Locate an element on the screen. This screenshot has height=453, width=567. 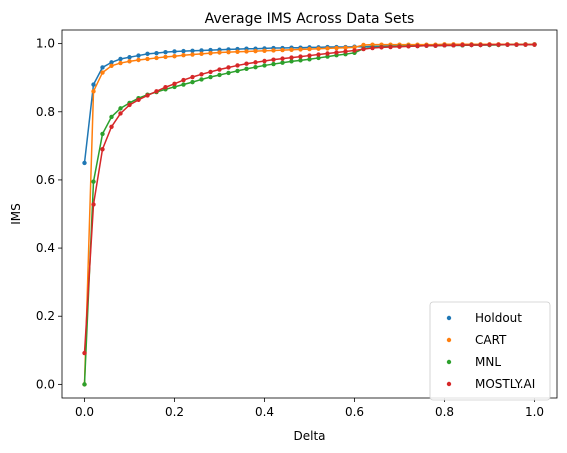
y-tick-label: 0.4 is located at coordinates (45, 248).